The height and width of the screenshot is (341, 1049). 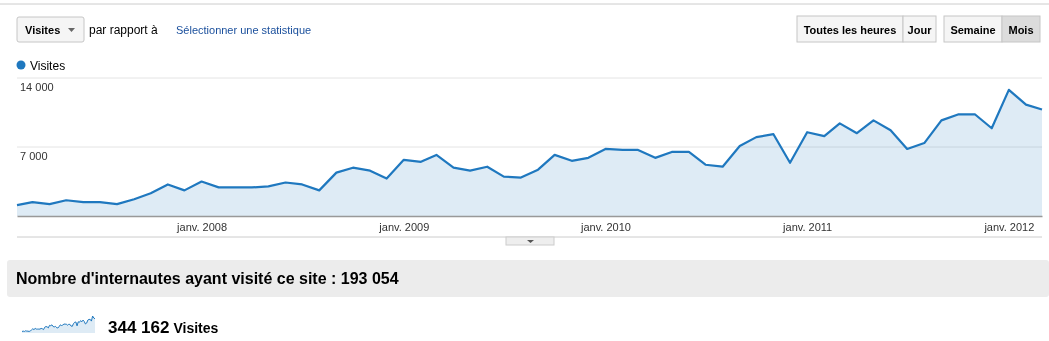 I want to click on x-tick-label: janv. 2010, so click(x=605, y=227).